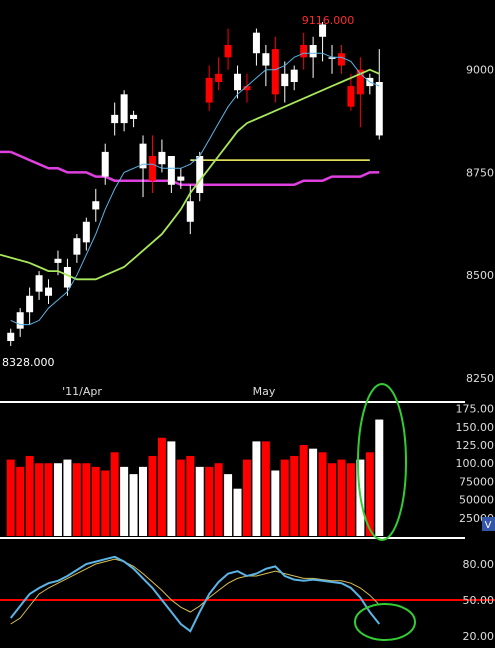 The image size is (495, 648). I want to click on price-axis-tick: 8250, so click(480, 378).